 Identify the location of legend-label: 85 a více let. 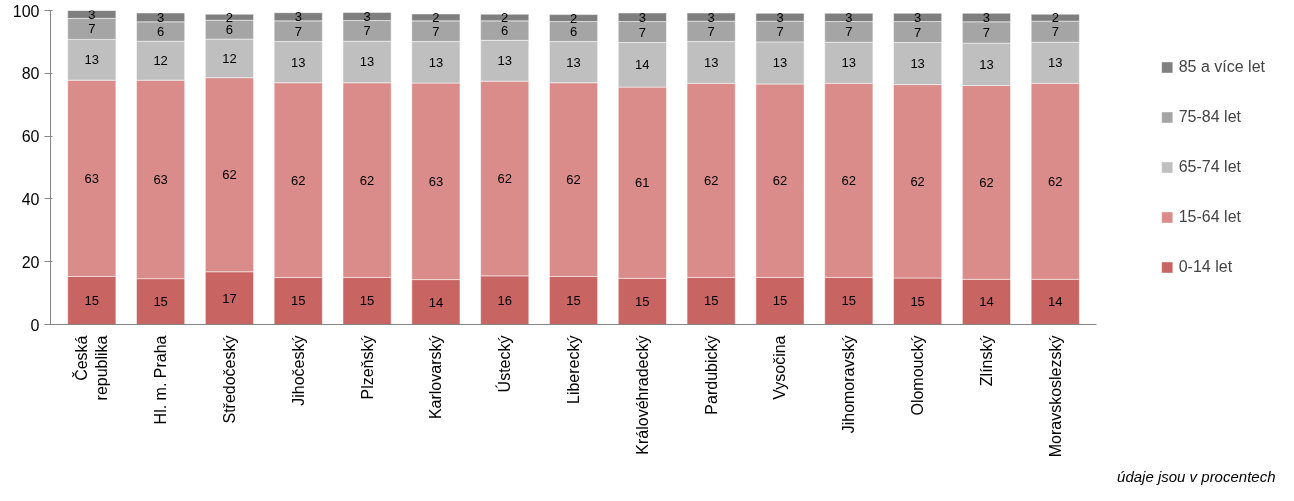
(1221, 67).